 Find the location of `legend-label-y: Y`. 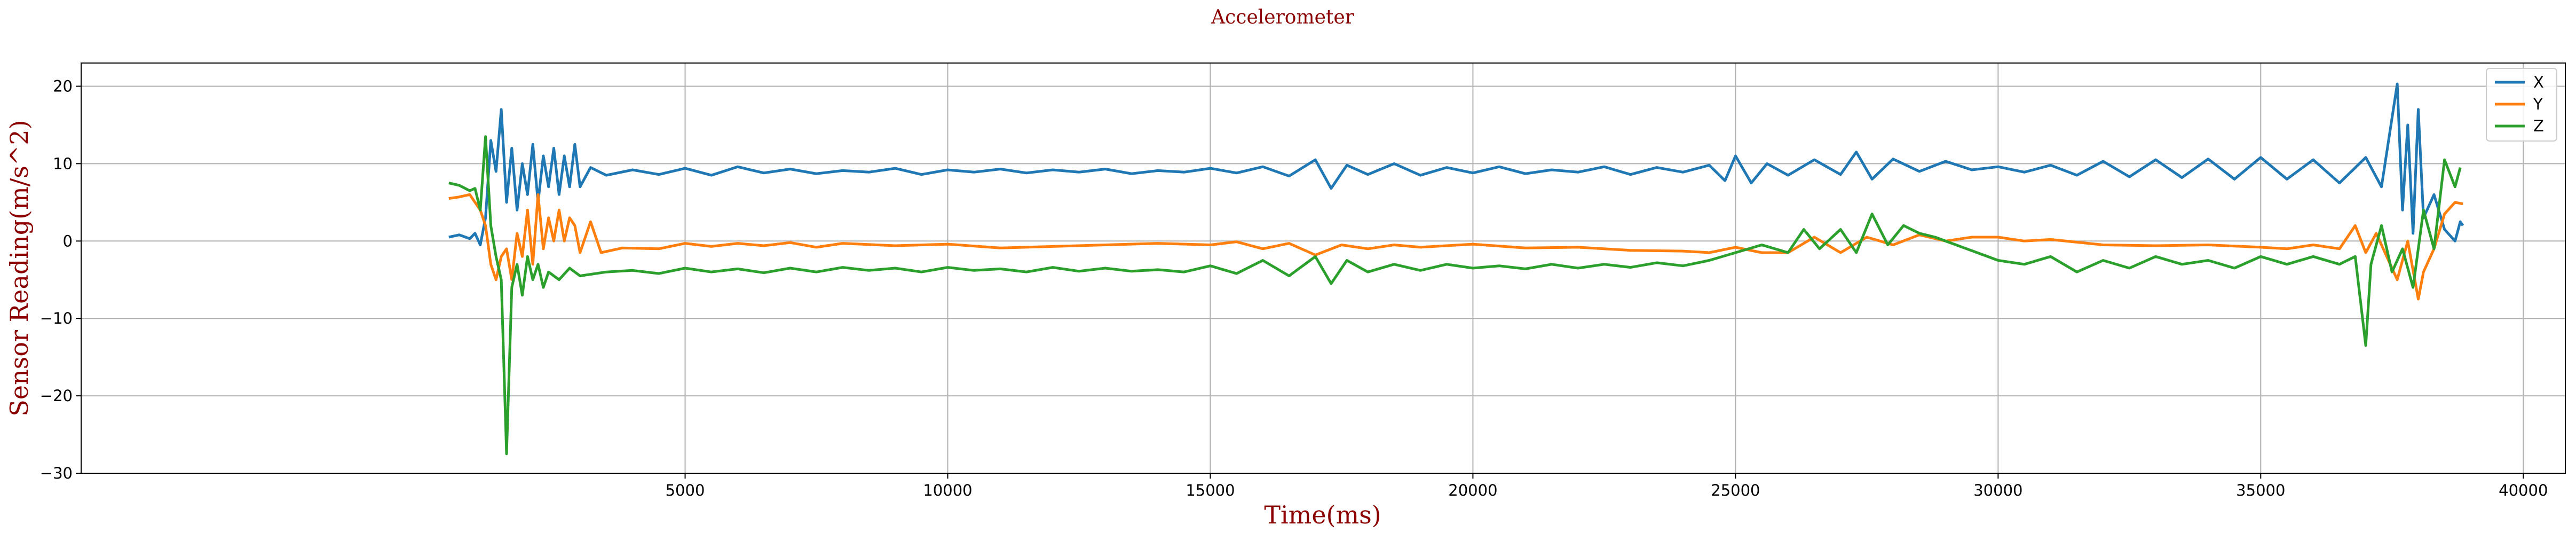

legend-label-y: Y is located at coordinates (2538, 104).